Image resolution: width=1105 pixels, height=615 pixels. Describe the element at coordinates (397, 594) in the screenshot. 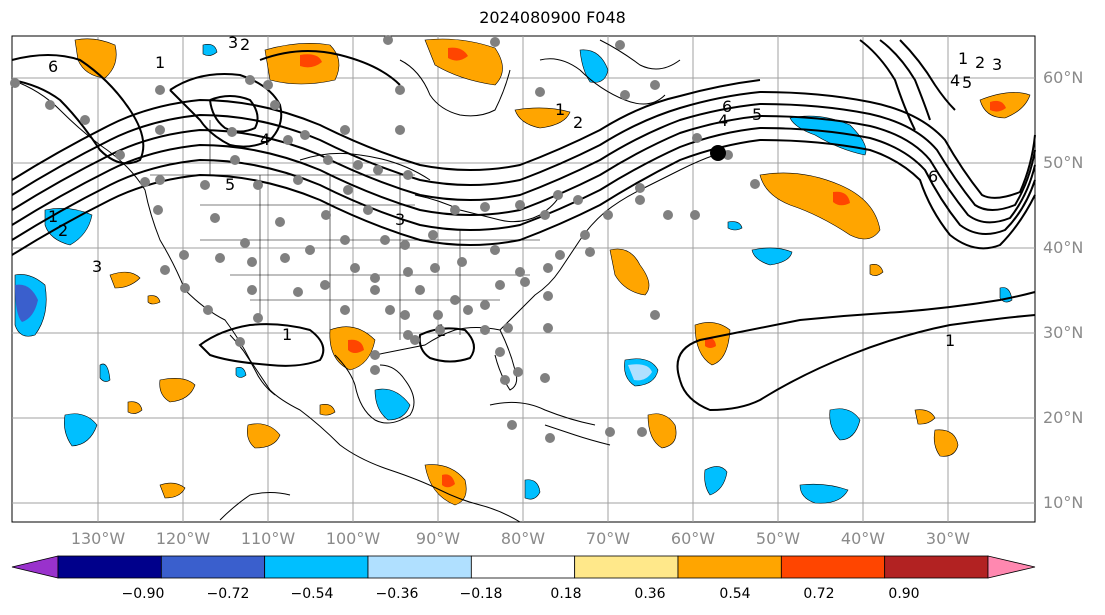

I see `colorbar-tick-label: −0.36` at that location.